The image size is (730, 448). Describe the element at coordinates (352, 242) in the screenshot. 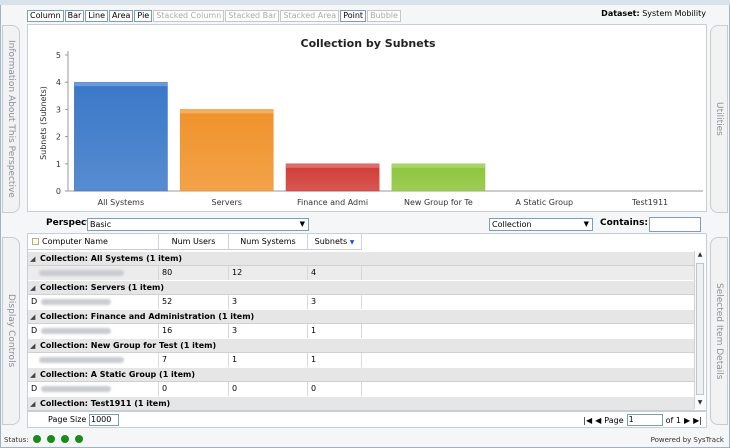

I see `sort-desc-icon: ▼` at that location.